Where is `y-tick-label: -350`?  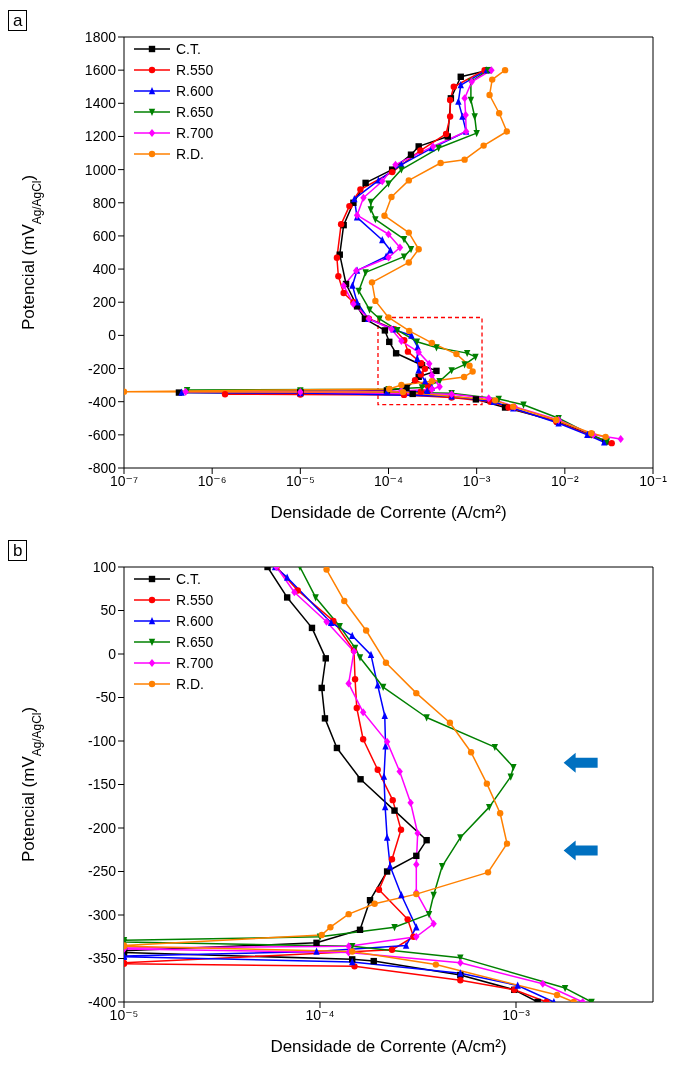
y-tick-label: -350 is located at coordinates (102, 958).